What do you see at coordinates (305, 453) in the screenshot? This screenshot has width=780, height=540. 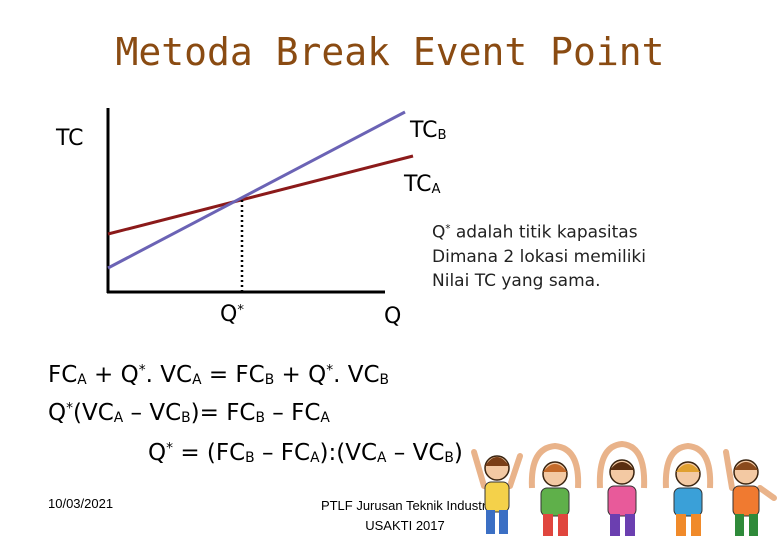 I see `equation-3: Q* = (FCB – FCA):(VCA – VCB)` at bounding box center [305, 453].